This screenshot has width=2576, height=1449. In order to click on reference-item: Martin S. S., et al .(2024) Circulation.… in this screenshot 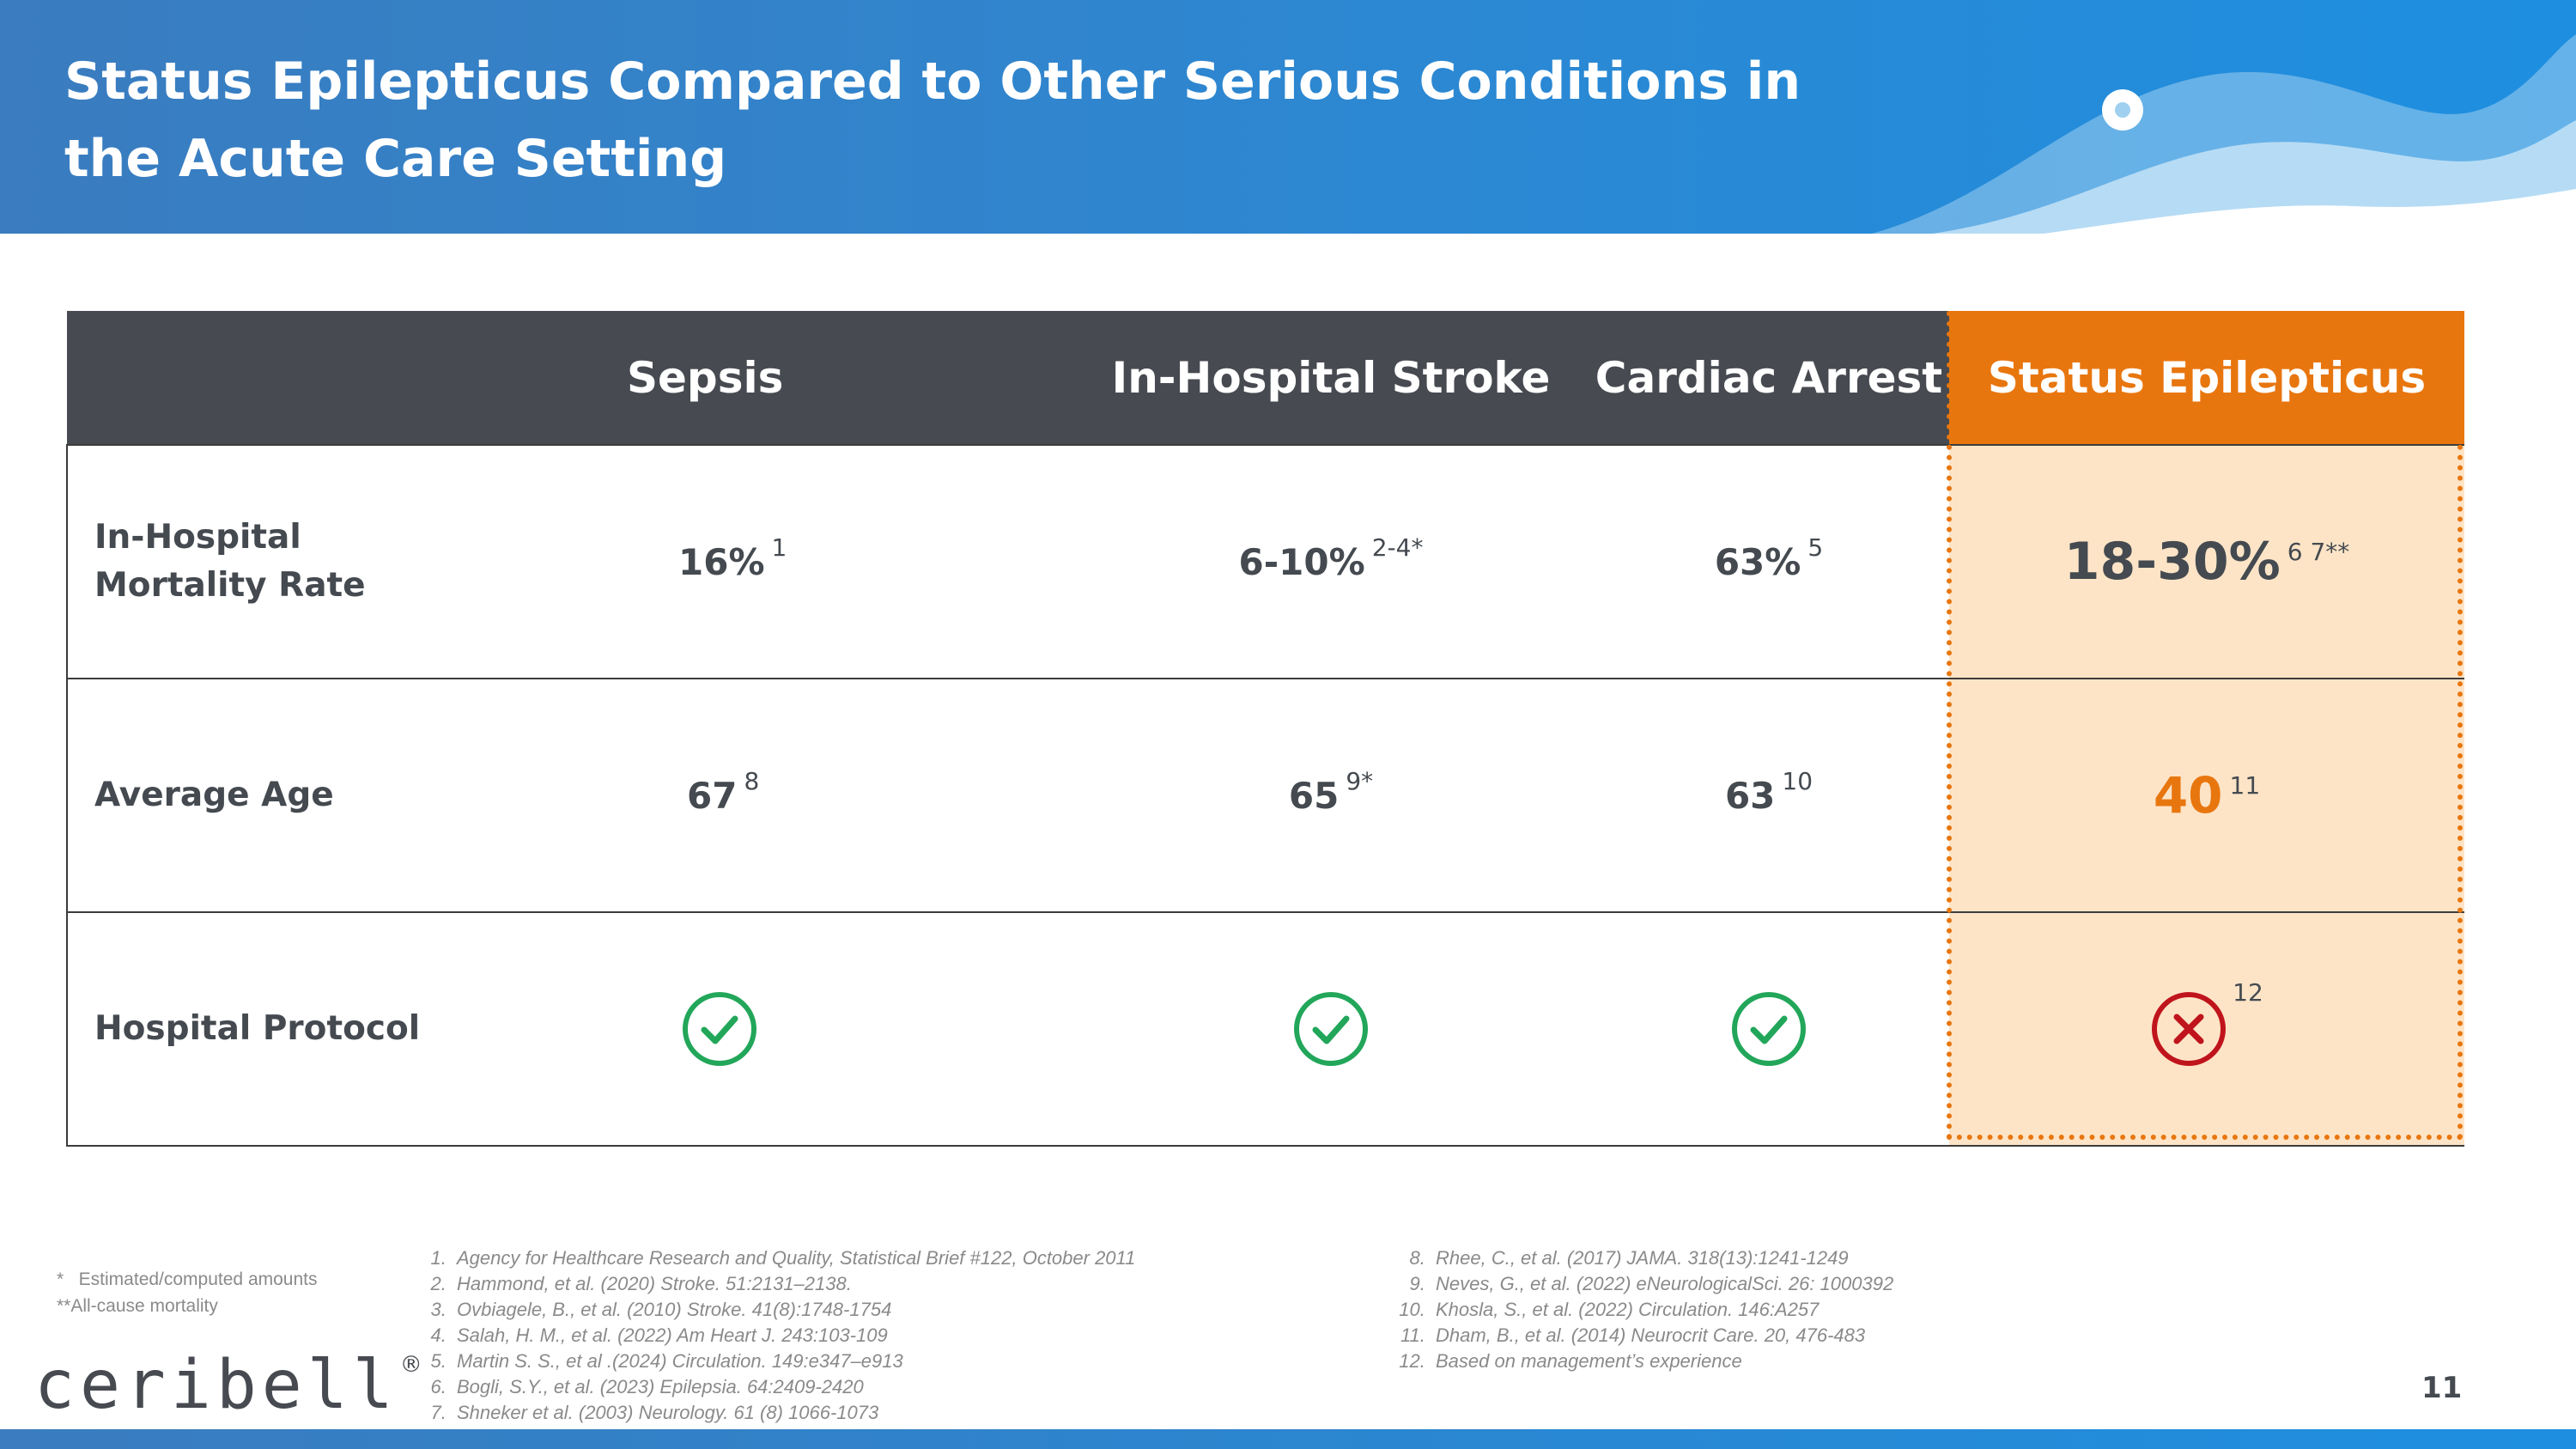, I will do `click(793, 1361)`.